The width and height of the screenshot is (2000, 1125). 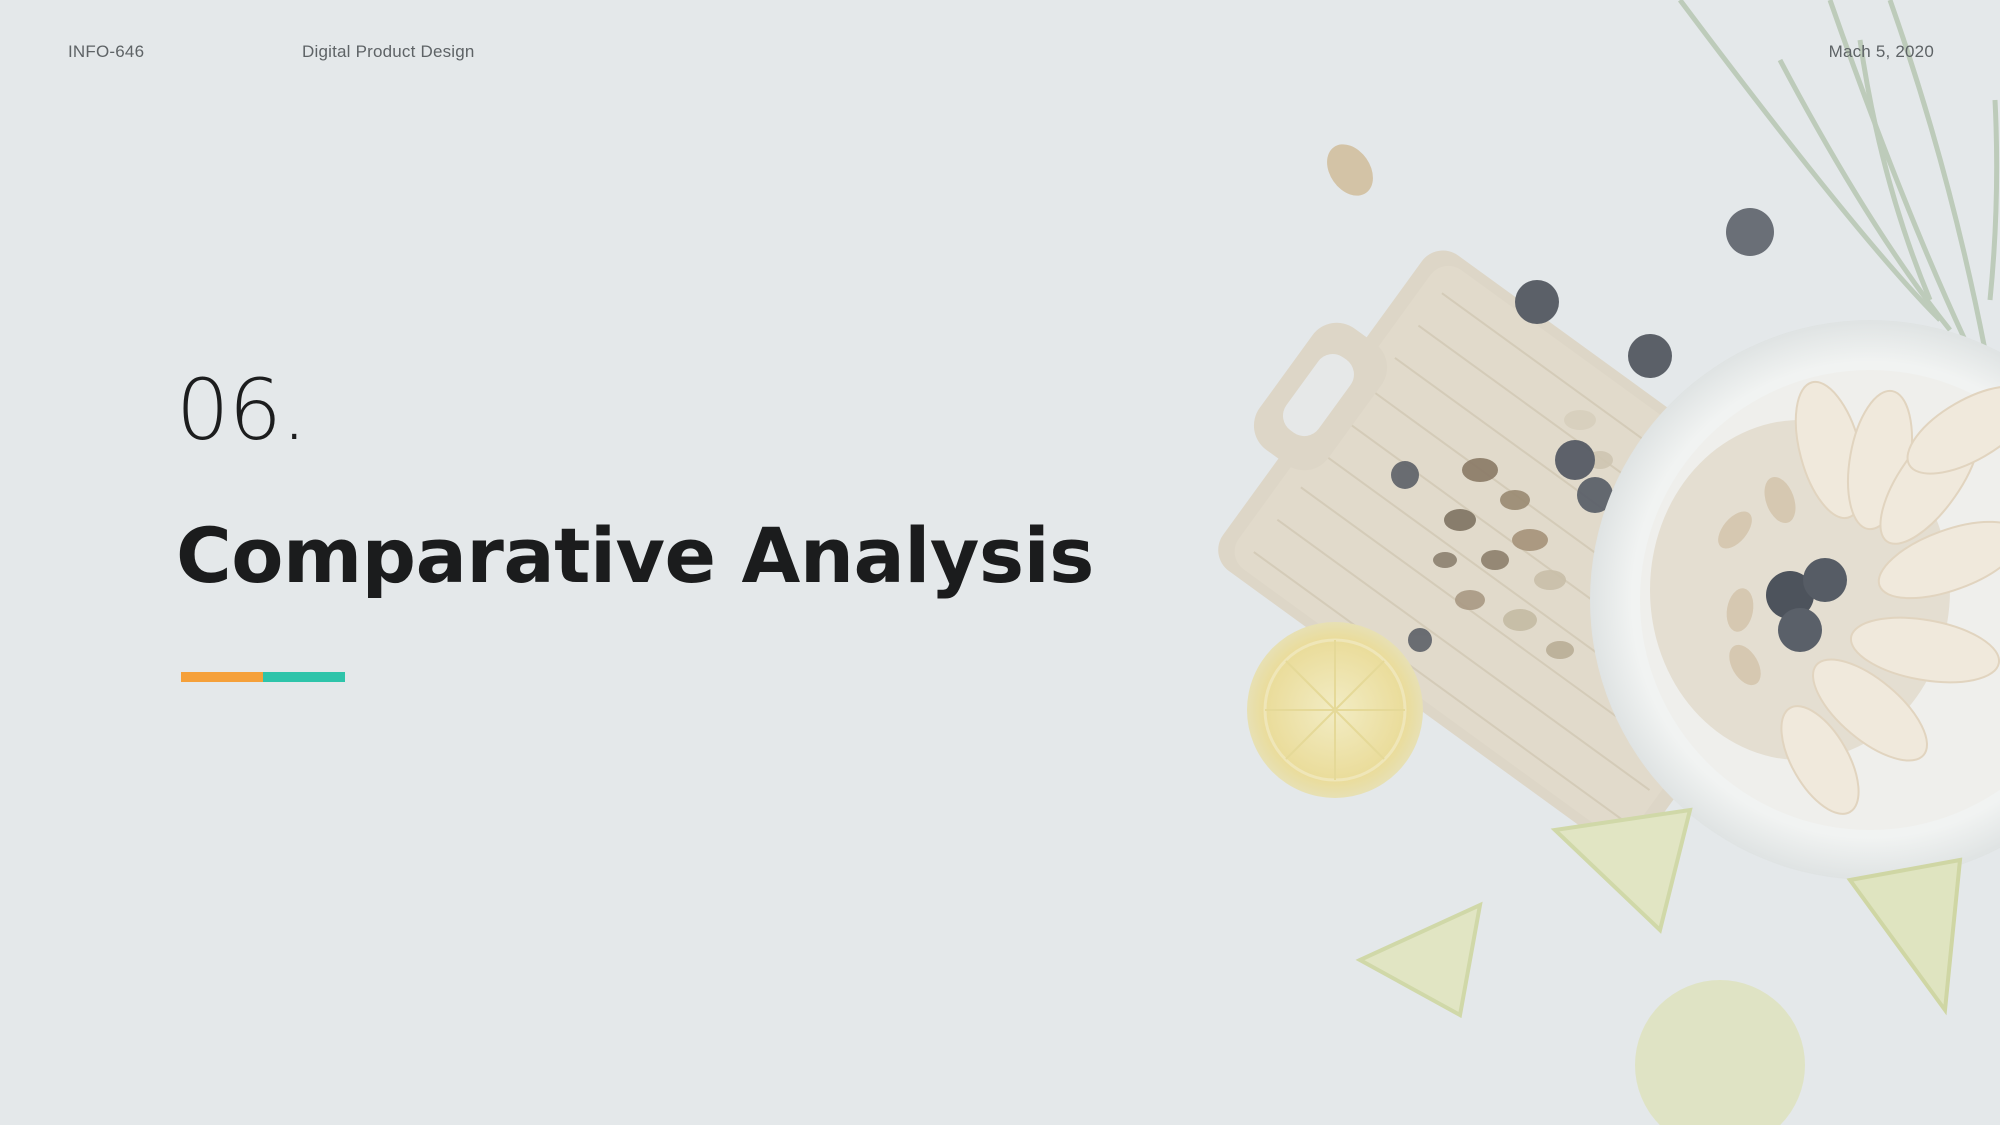 What do you see at coordinates (635, 555) in the screenshot?
I see `section-title: Comparative Analysis` at bounding box center [635, 555].